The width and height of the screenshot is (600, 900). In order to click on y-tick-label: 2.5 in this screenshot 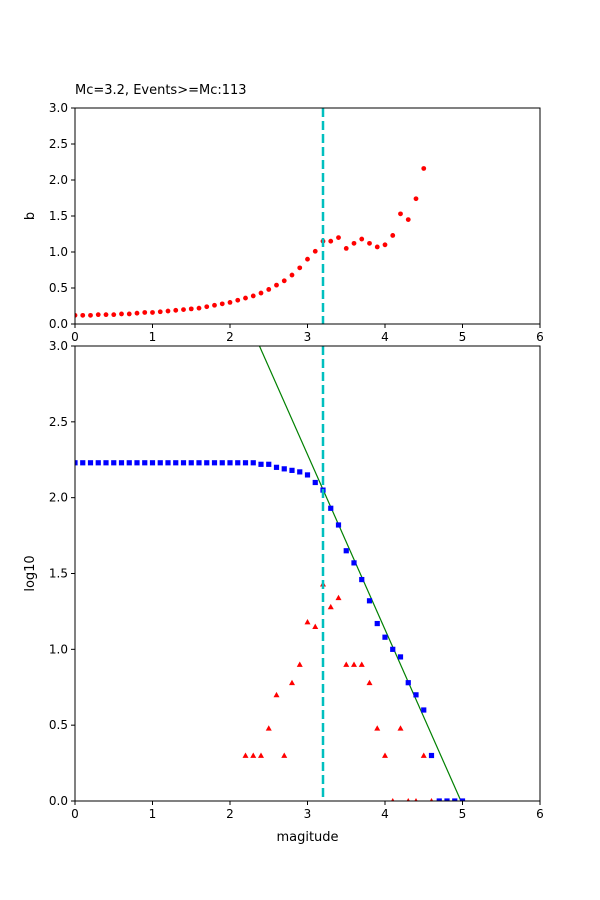, I will do `click(58, 422)`.